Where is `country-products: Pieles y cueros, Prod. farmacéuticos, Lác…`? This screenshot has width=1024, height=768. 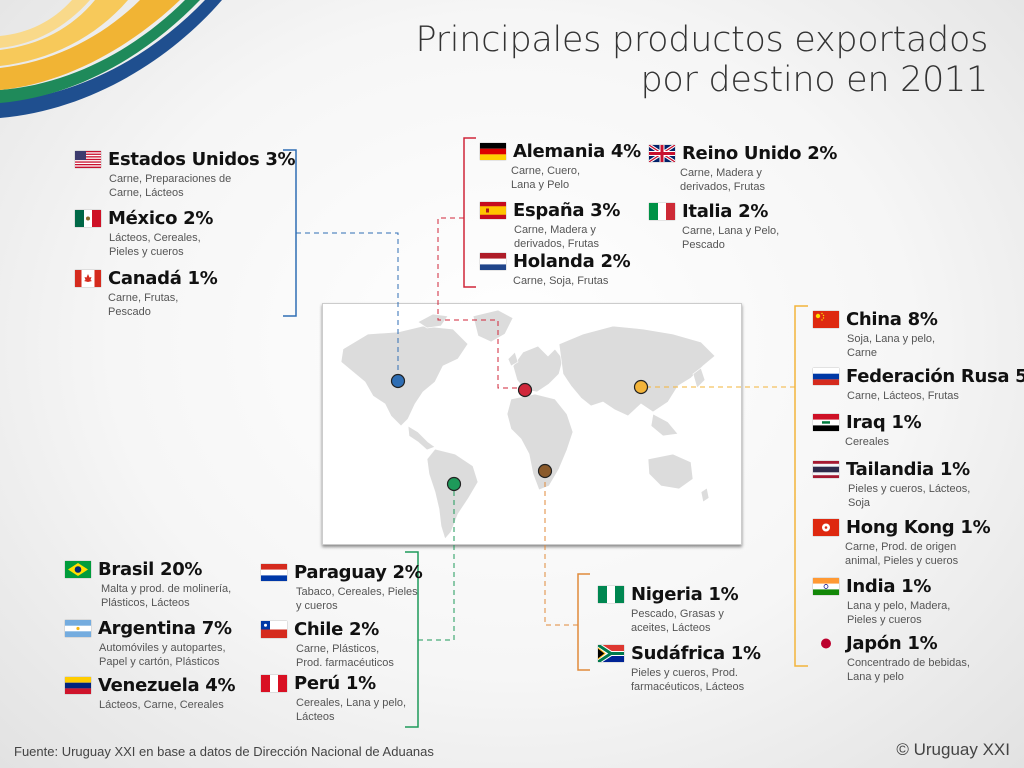 country-products: Pieles y cueros, Prod. farmacéuticos, Lác… is located at coordinates (688, 680).